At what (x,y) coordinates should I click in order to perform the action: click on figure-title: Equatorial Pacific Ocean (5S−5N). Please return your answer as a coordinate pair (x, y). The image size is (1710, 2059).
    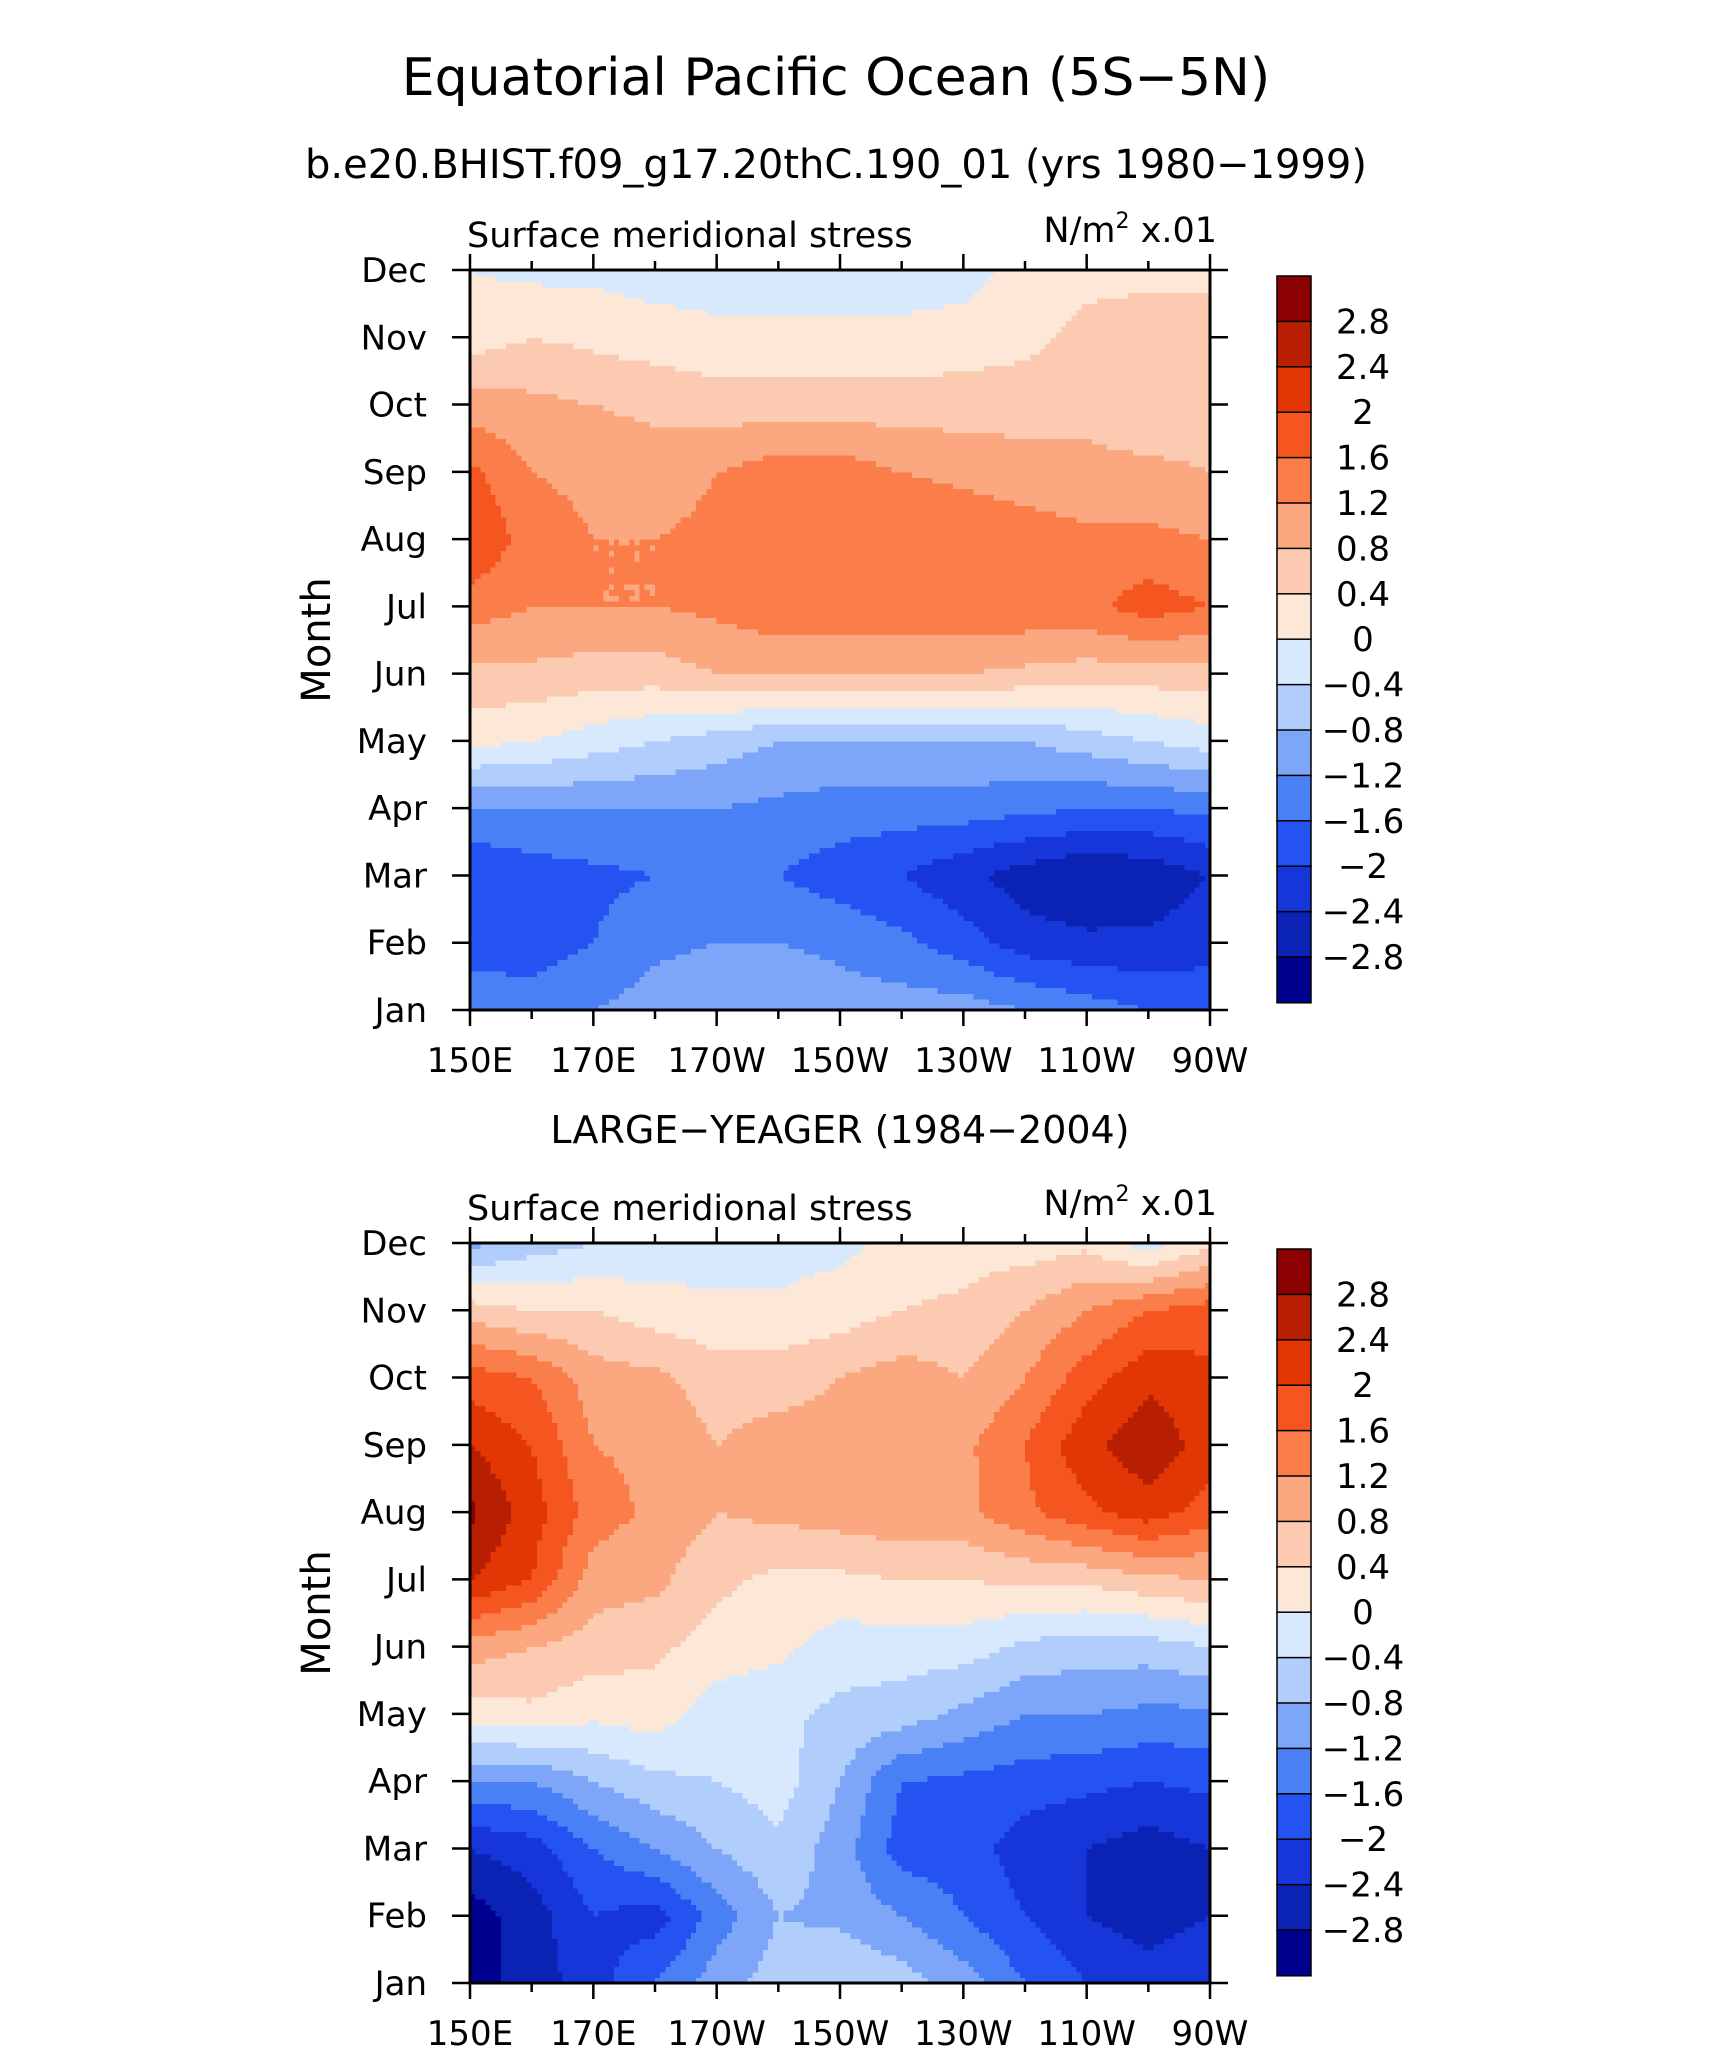
    Looking at the image, I should click on (836, 78).